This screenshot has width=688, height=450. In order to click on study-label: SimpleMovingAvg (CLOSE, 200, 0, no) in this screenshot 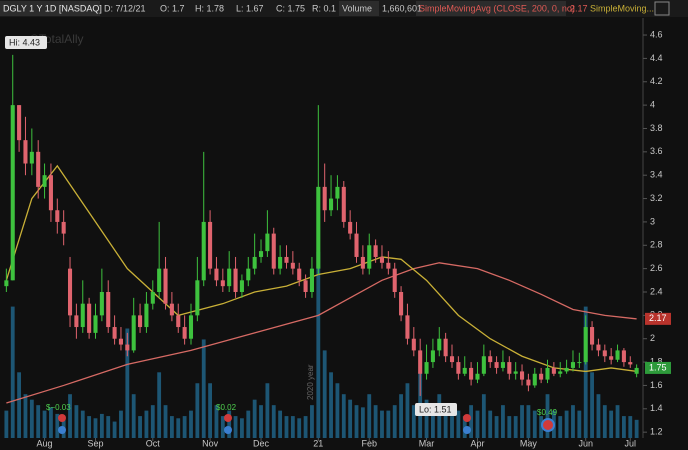, I will do `click(497, 8)`.